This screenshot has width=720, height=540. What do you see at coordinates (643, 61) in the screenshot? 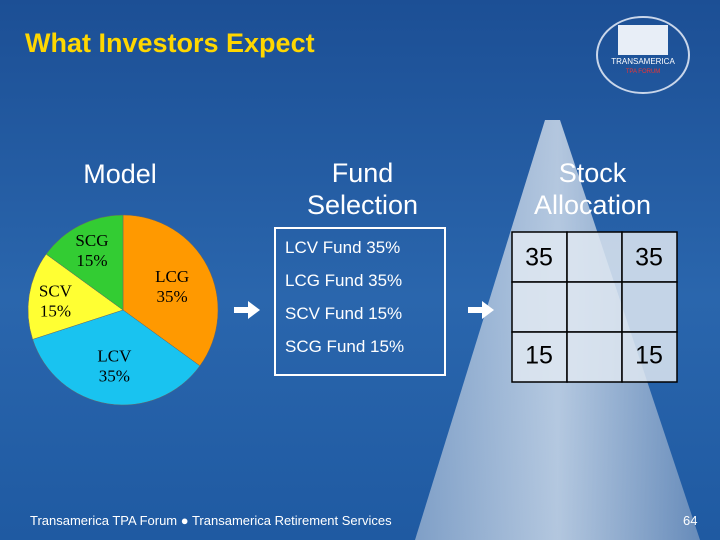
I see `logo-name: TRANSAMERICA` at bounding box center [643, 61].